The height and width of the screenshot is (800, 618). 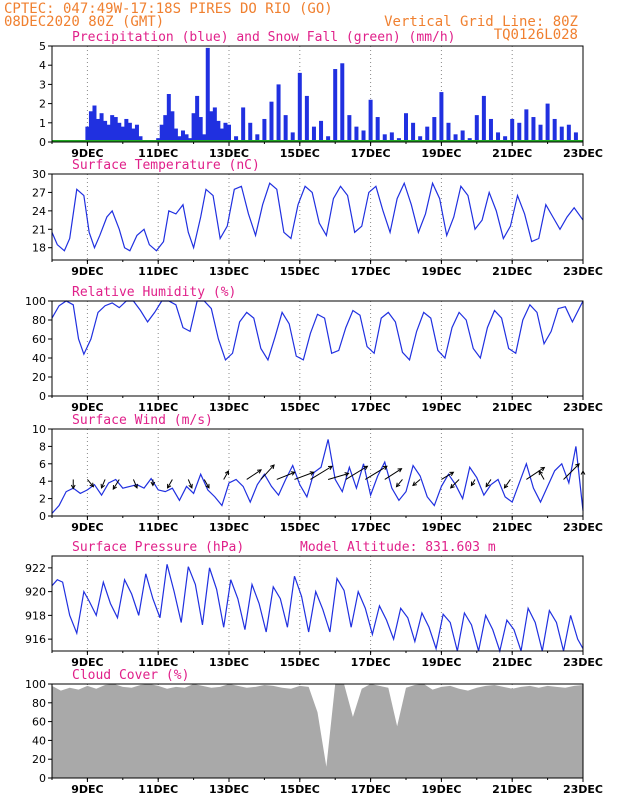 What do you see at coordinates (42, 46) in the screenshot?
I see `y-tick-label: 5` at bounding box center [42, 46].